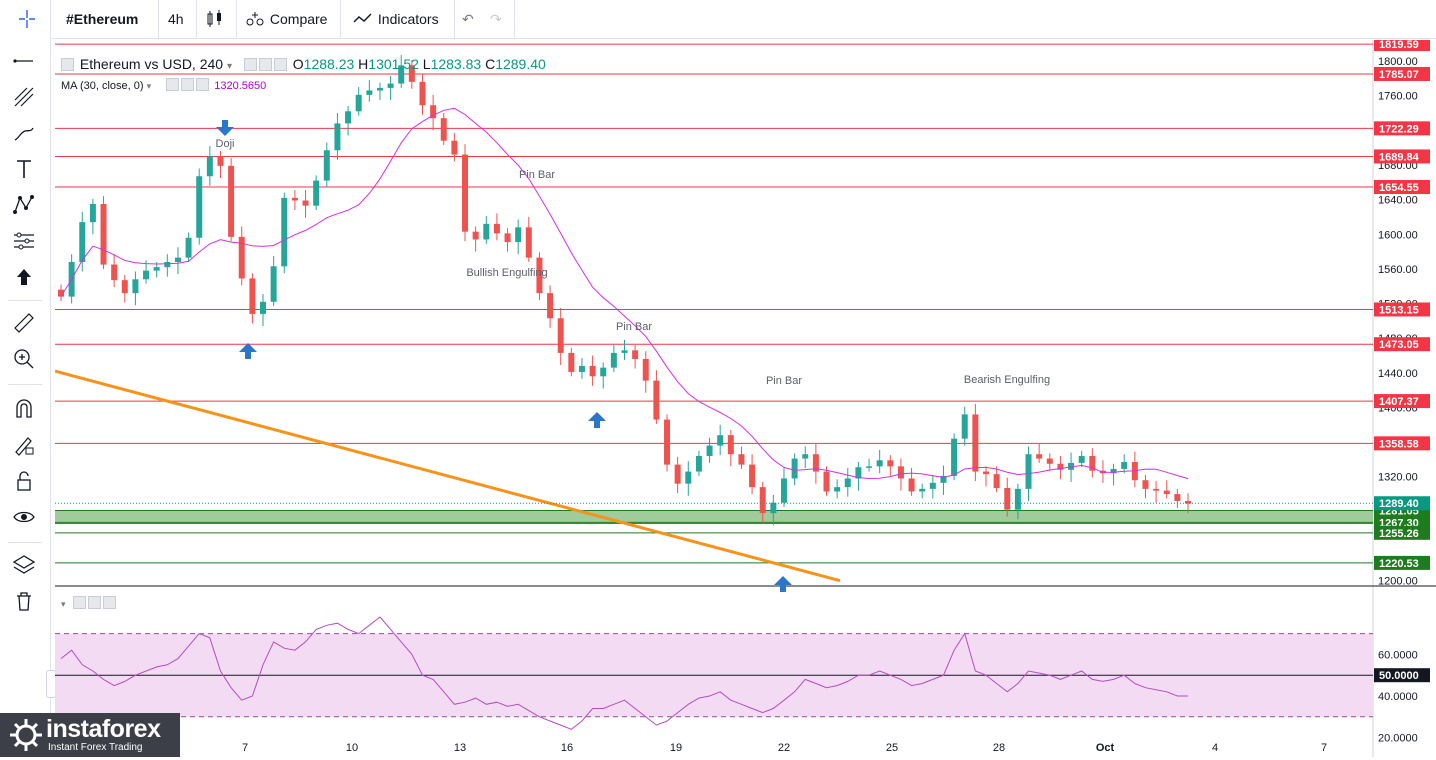 This screenshot has height=760, width=1436. What do you see at coordinates (1398, 62) in the screenshot?
I see `price-tick-label: 1800.00` at bounding box center [1398, 62].